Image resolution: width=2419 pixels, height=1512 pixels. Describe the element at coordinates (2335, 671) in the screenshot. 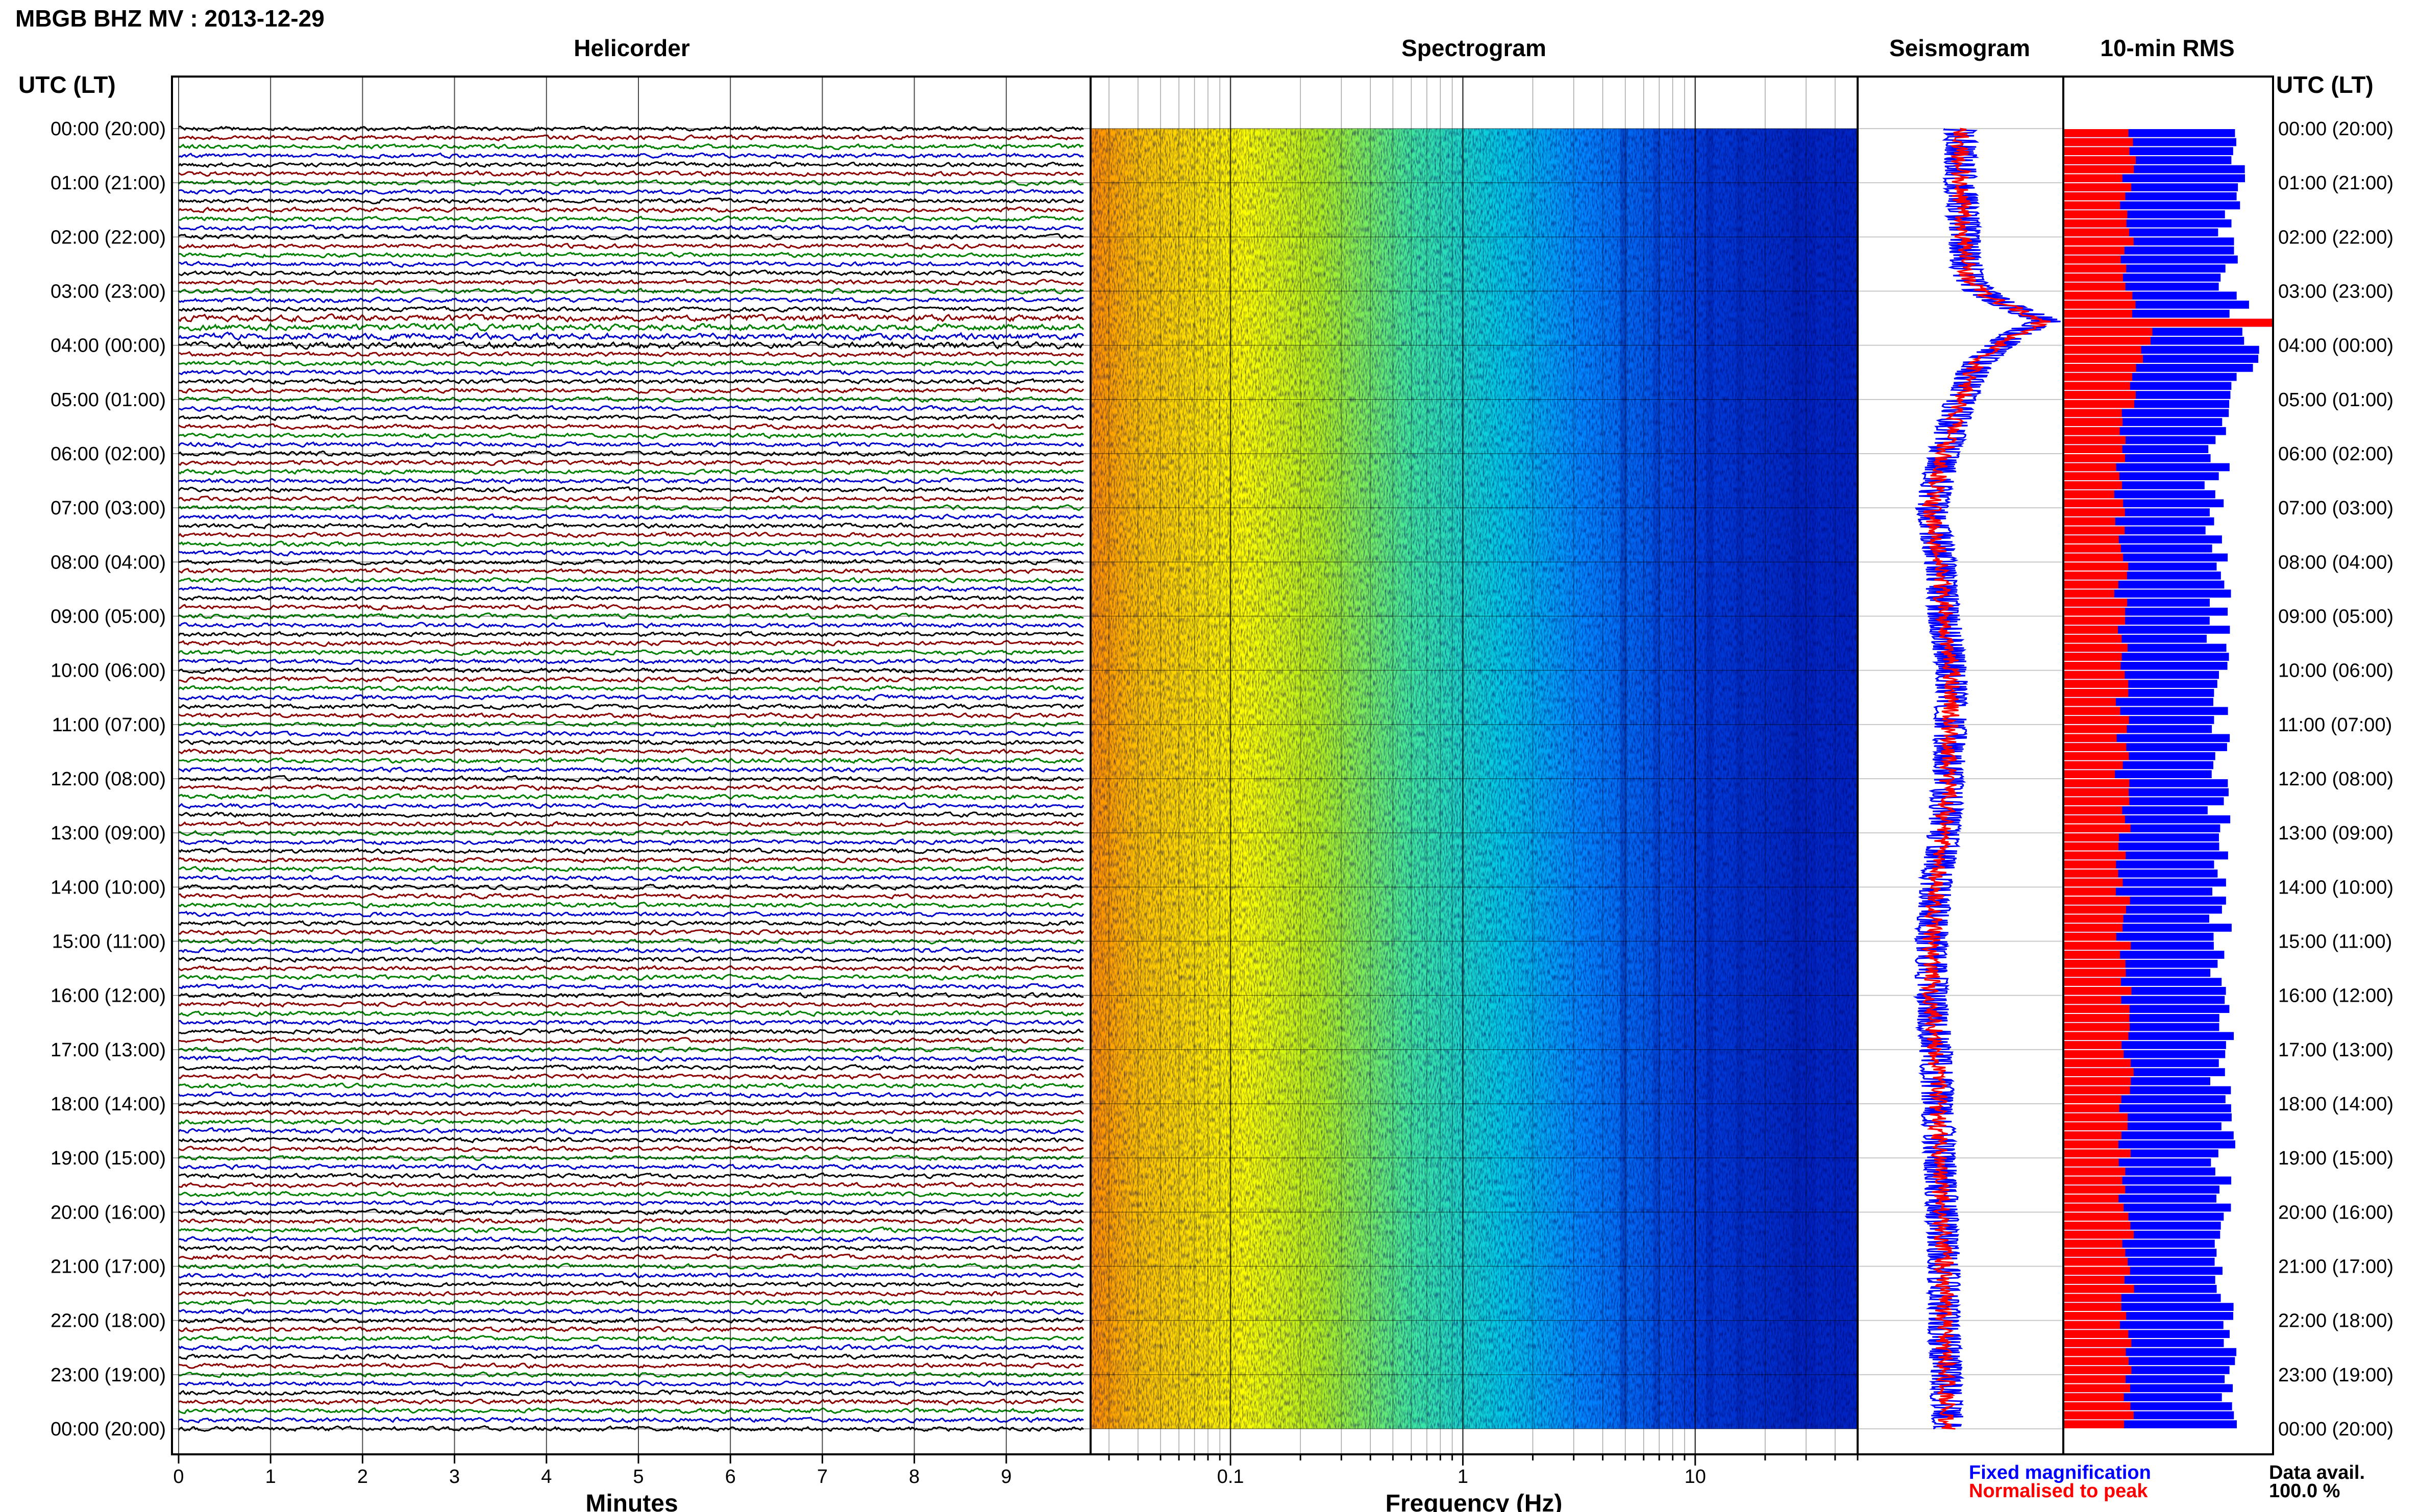

I see `time-tick-label-right: 10:00 (06:00)` at that location.